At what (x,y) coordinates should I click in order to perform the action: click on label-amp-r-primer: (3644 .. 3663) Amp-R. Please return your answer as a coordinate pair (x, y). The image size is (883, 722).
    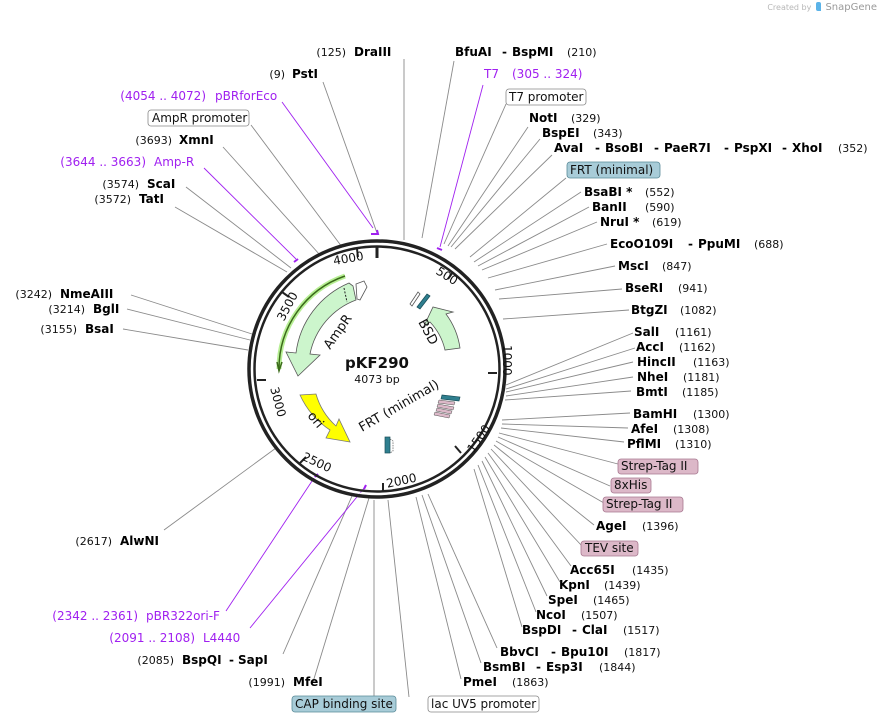
    Looking at the image, I should click on (127, 162).